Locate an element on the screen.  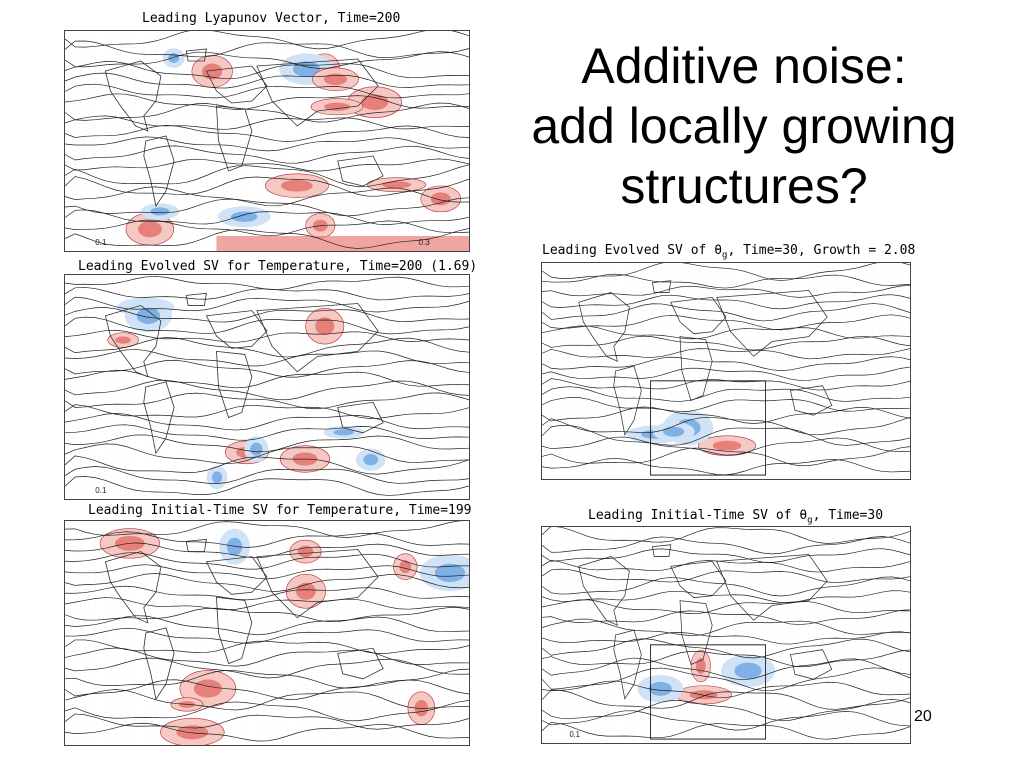
title-line-2: add locally growing is located at coordinates (744, 126).